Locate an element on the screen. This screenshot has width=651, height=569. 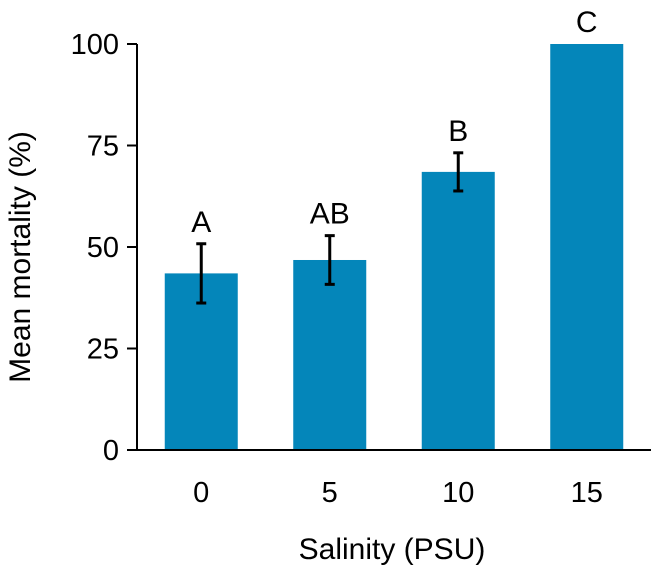
significance-label-5: AB is located at coordinates (330, 214).